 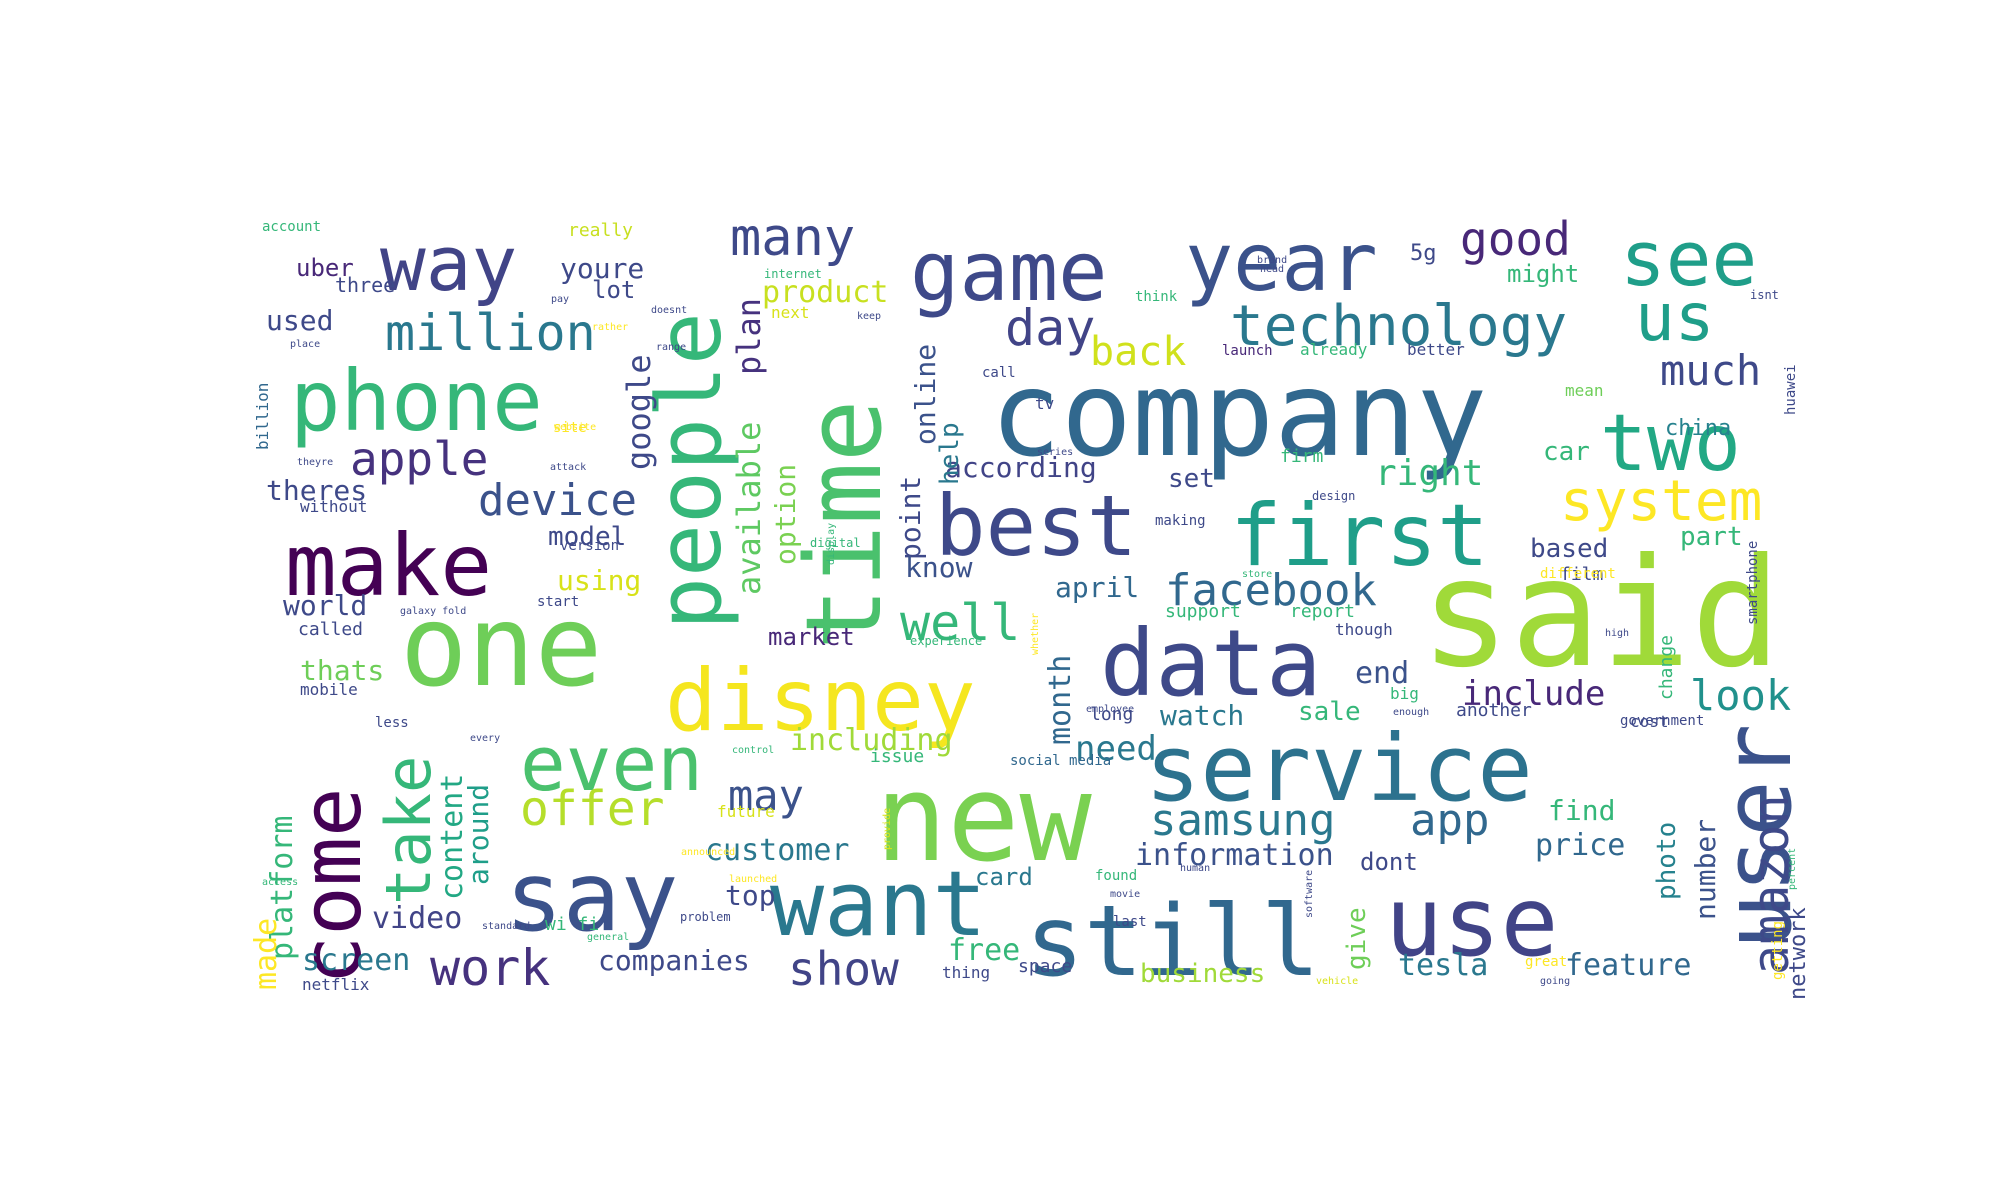 I want to click on word-high: high, so click(x=1617, y=633).